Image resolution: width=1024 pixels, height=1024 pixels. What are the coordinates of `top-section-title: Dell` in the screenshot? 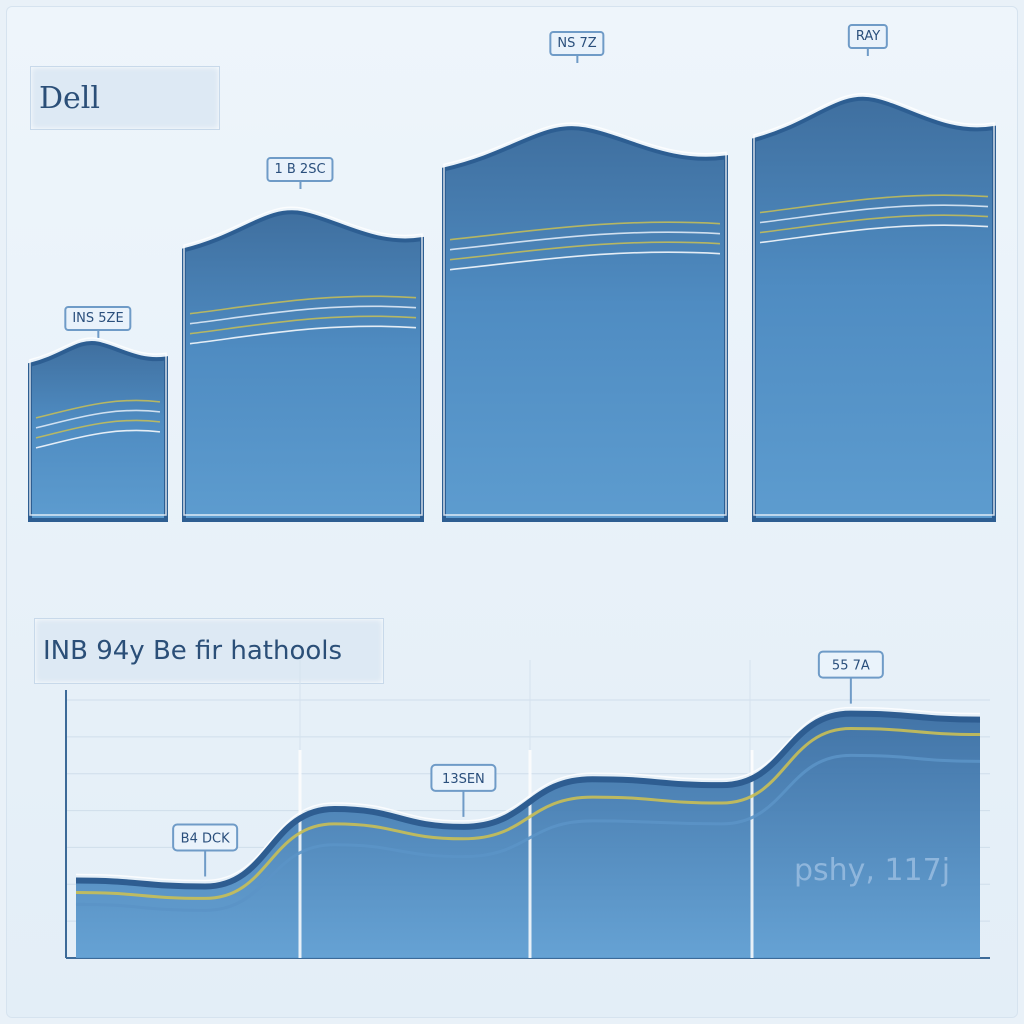 It's located at (125, 98).